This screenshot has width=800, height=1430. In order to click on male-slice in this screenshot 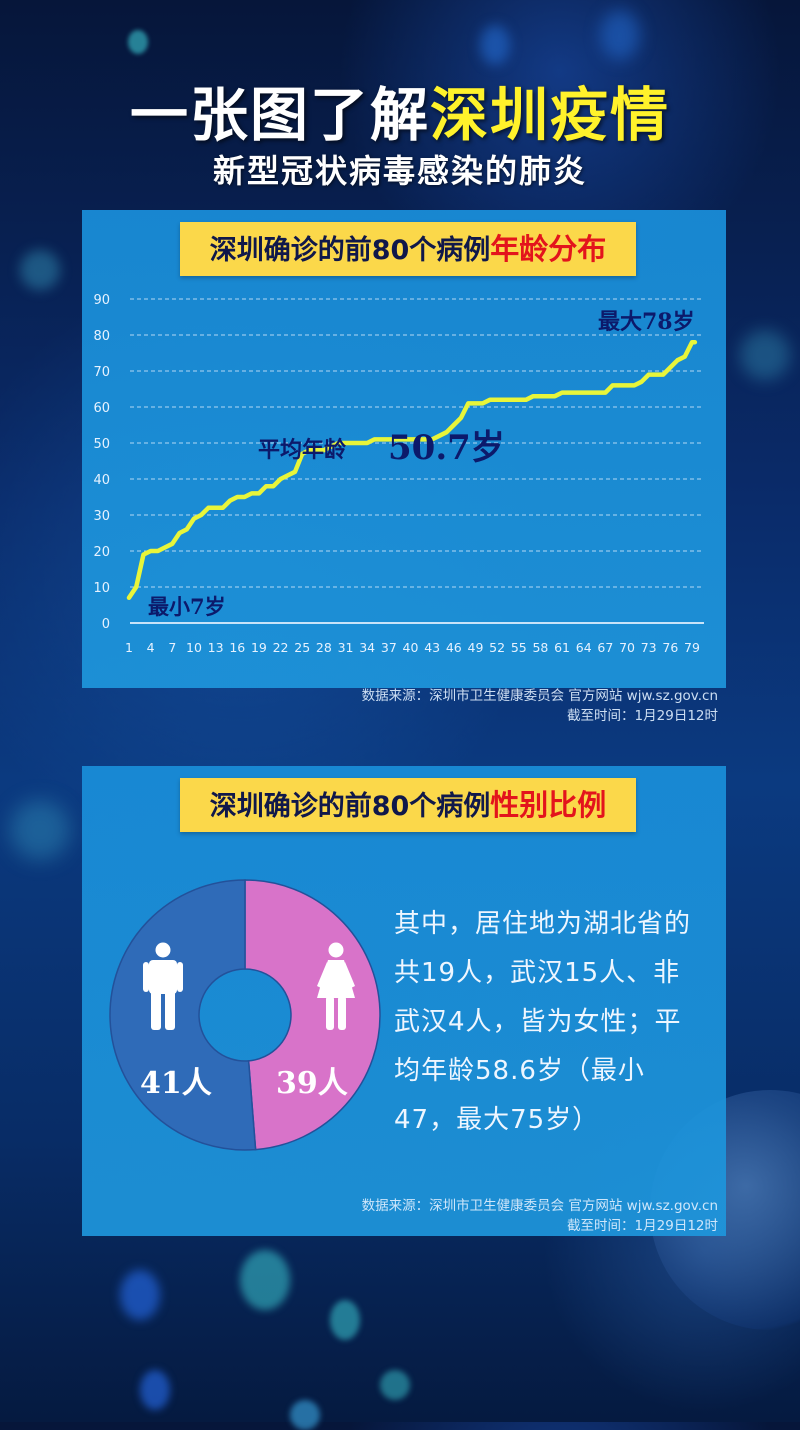, I will do `click(183, 1015)`.